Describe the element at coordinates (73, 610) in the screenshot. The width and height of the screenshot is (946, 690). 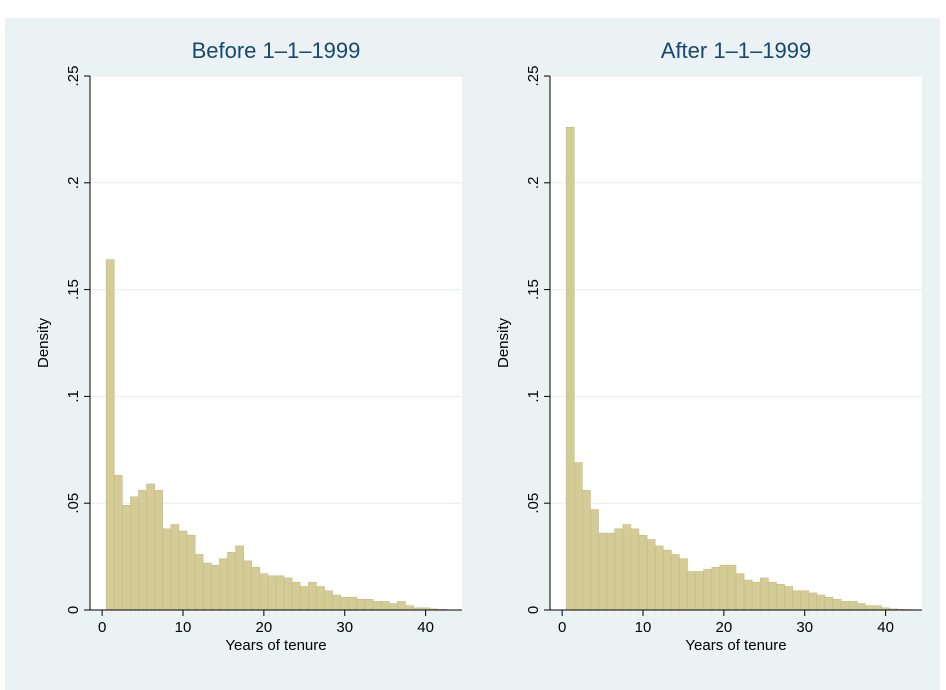
I see `y-tick-label-before: 0` at that location.